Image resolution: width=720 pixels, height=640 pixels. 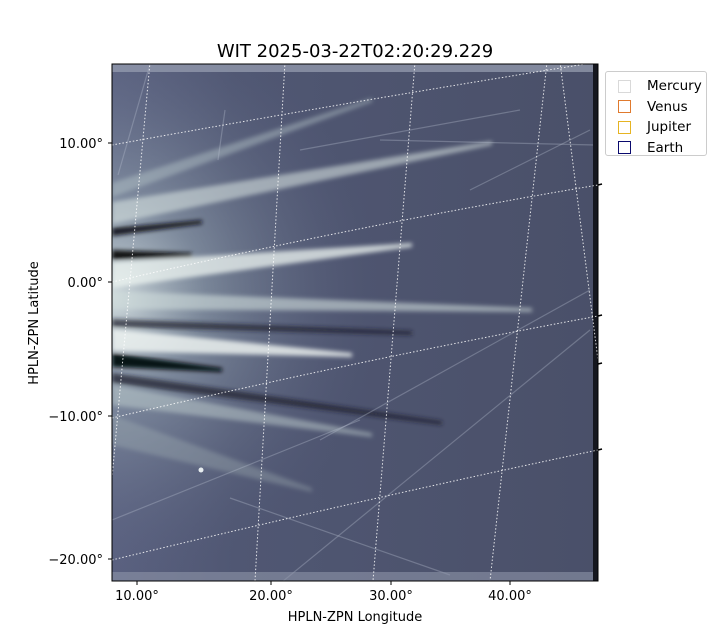 What do you see at coordinates (34, 322) in the screenshot?
I see `y-axis-label: HPLN-ZPN Latitude` at bounding box center [34, 322].